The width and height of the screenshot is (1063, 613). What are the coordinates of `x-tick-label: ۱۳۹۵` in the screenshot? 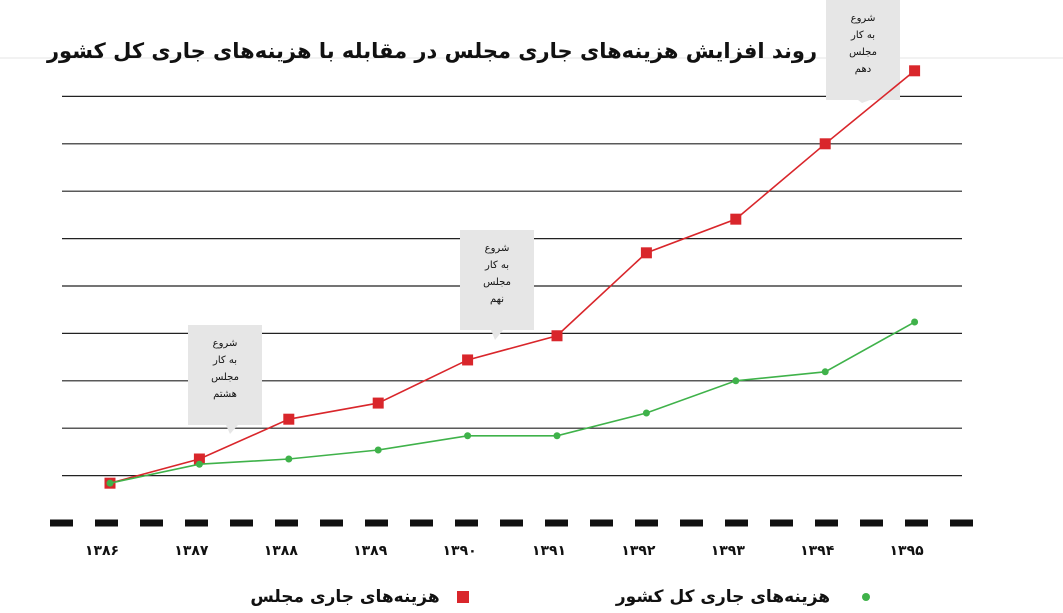 It's located at (907, 551).